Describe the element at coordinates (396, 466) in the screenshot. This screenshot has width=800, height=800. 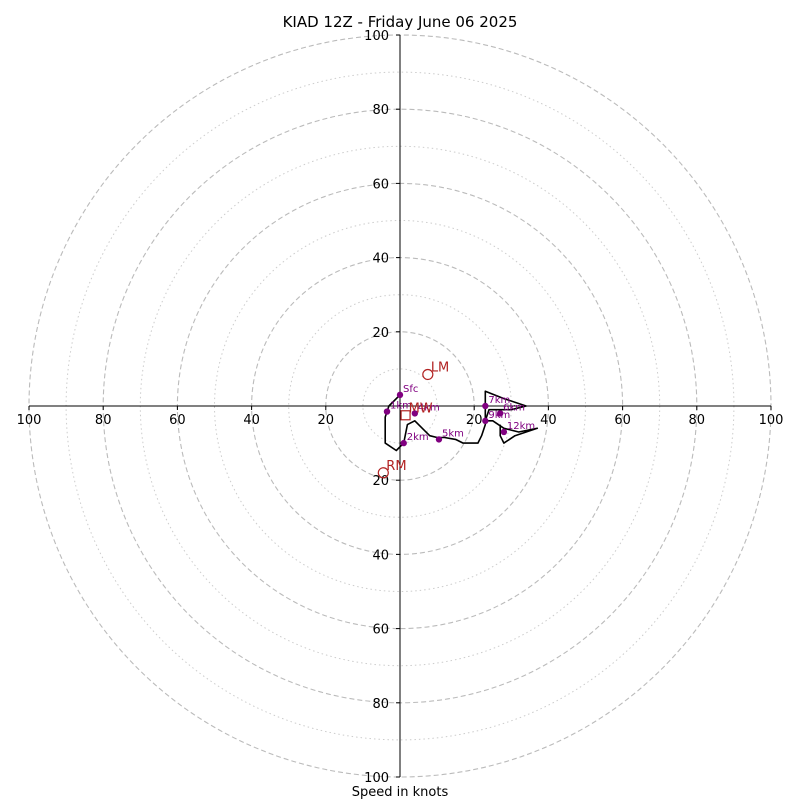
I see `storm-motion-label: RM` at that location.